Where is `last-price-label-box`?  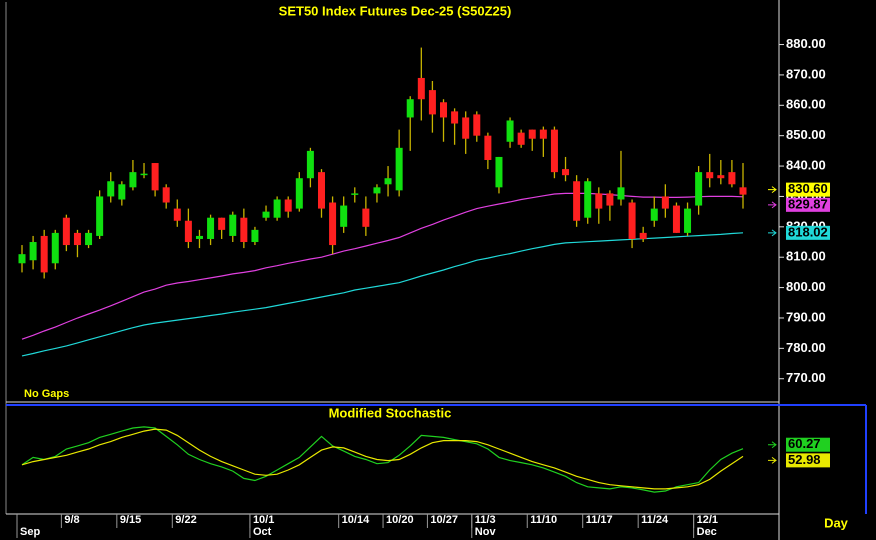
last-price-label-box is located at coordinates (808, 189).